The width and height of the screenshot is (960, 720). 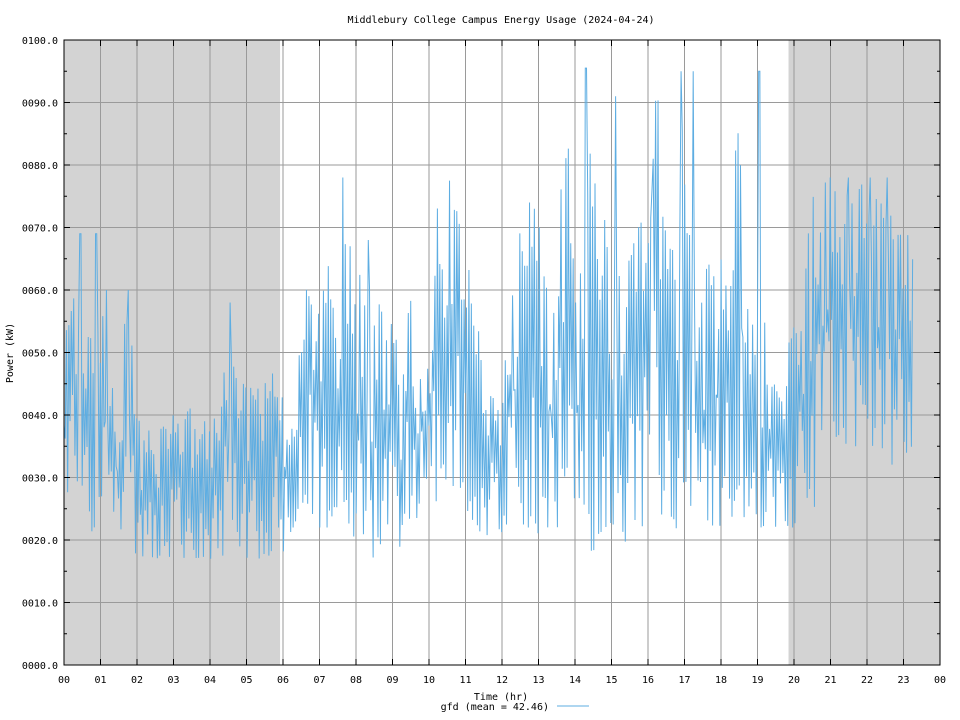 What do you see at coordinates (356, 680) in the screenshot?
I see `x-tick-label-8: 08` at bounding box center [356, 680].